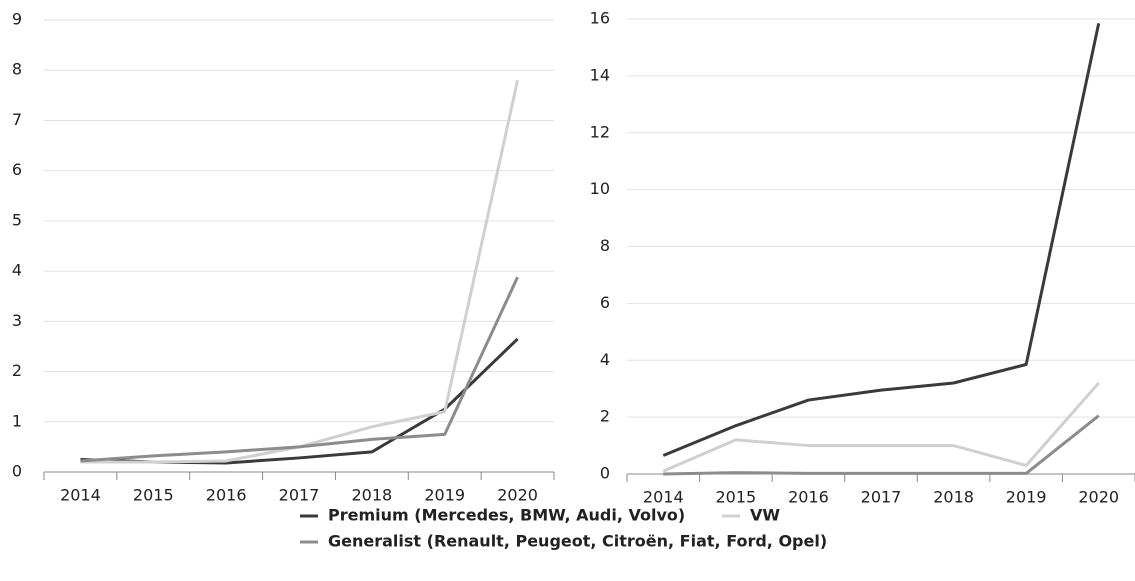  Describe the element at coordinates (17, 19) in the screenshot. I see `y-tick-label: 9` at that location.